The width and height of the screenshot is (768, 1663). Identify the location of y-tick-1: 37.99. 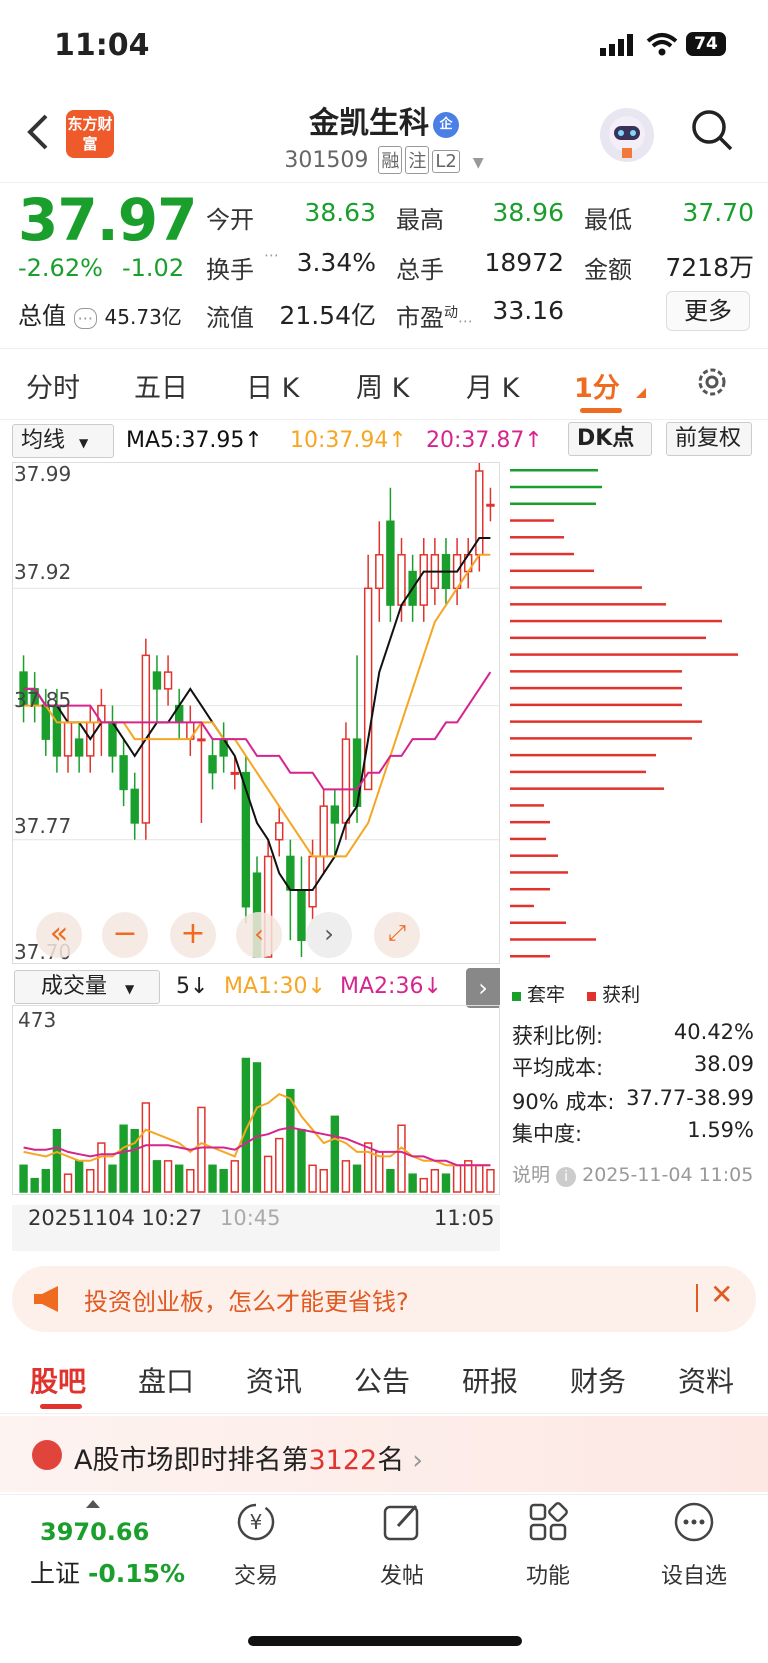
(43, 474).